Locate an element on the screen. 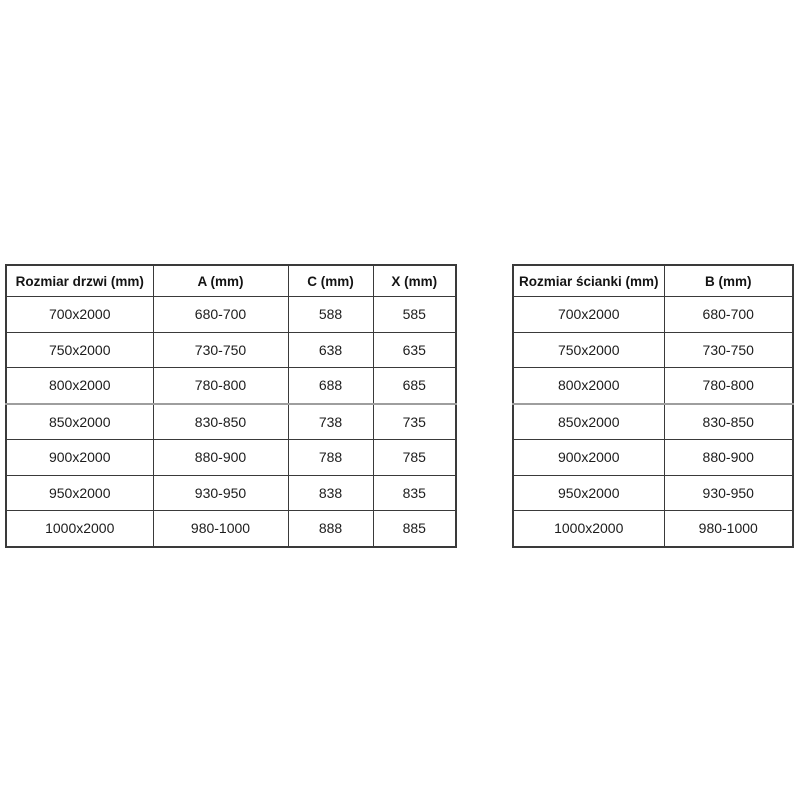  column-header: B (mm) is located at coordinates (728, 280).